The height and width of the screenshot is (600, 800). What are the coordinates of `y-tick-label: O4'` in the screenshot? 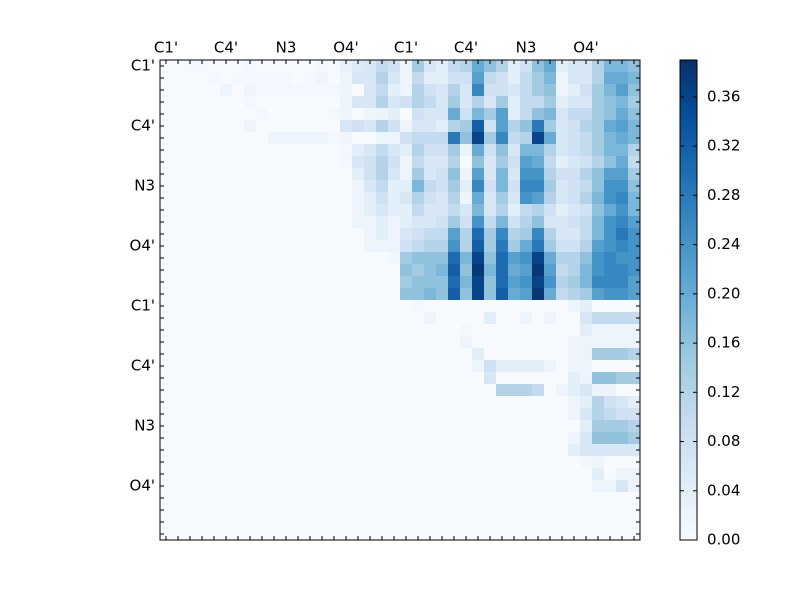 It's located at (142, 246).